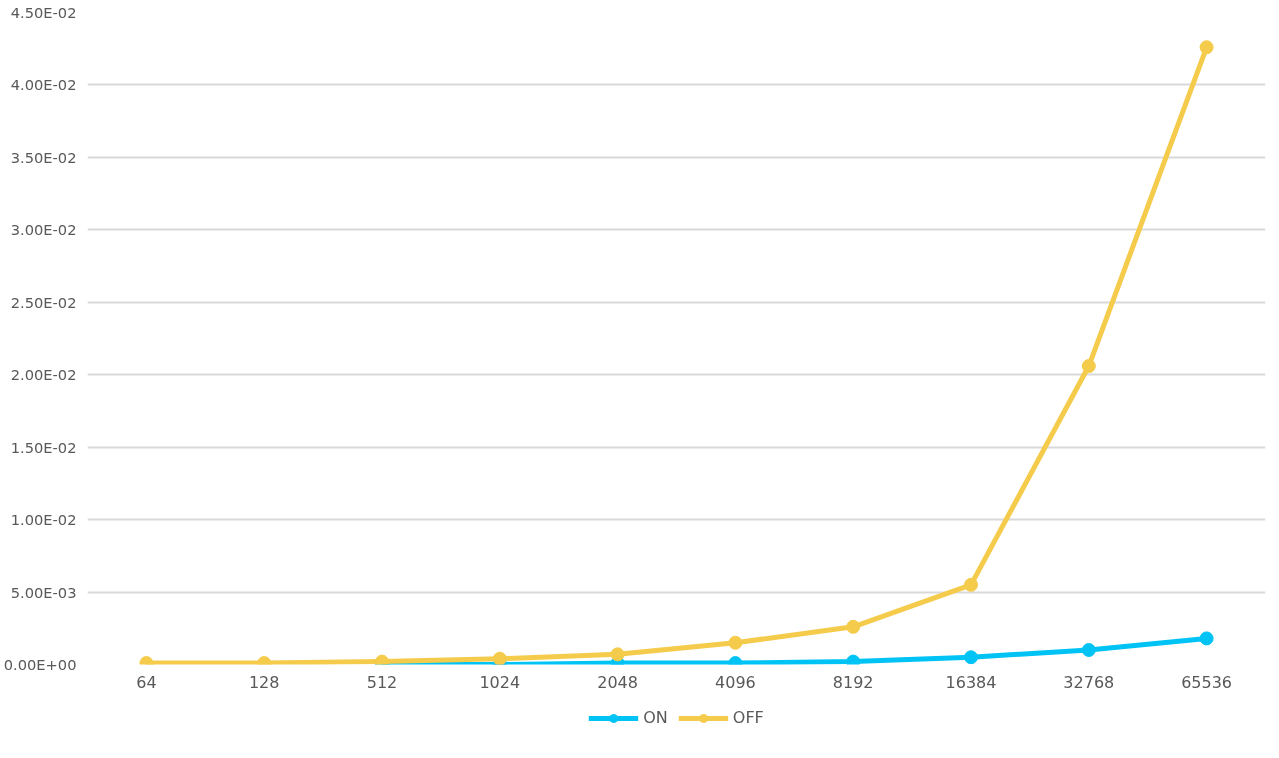 Image resolution: width=1279 pixels, height=758 pixels. I want to click on y-tick-label: 0.00E+00, so click(40, 664).